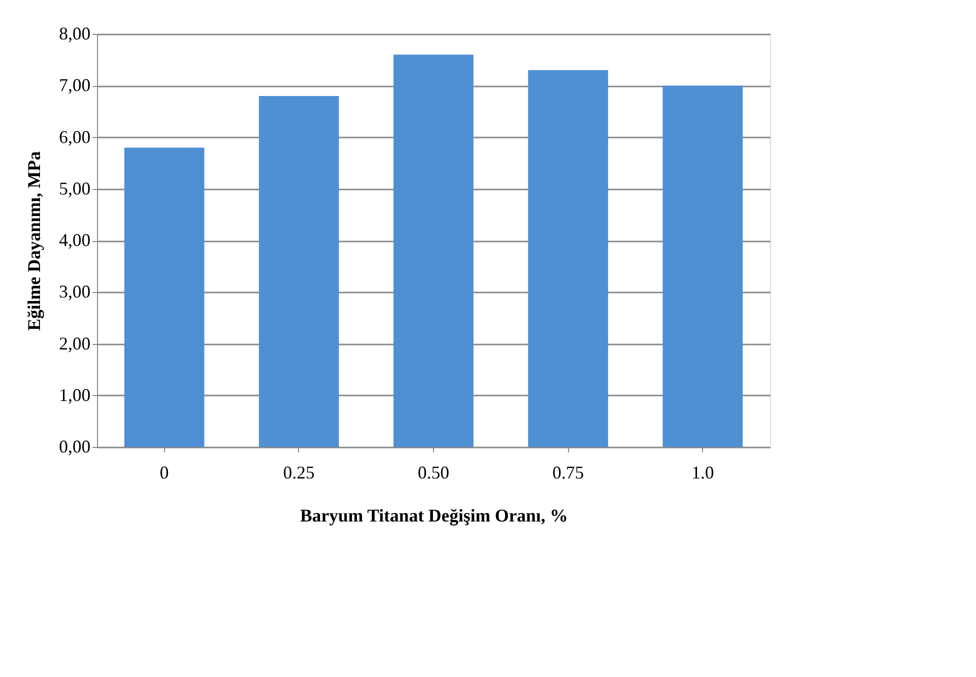 The height and width of the screenshot is (677, 976). I want to click on y-tick-label: 1,00, so click(74, 394).